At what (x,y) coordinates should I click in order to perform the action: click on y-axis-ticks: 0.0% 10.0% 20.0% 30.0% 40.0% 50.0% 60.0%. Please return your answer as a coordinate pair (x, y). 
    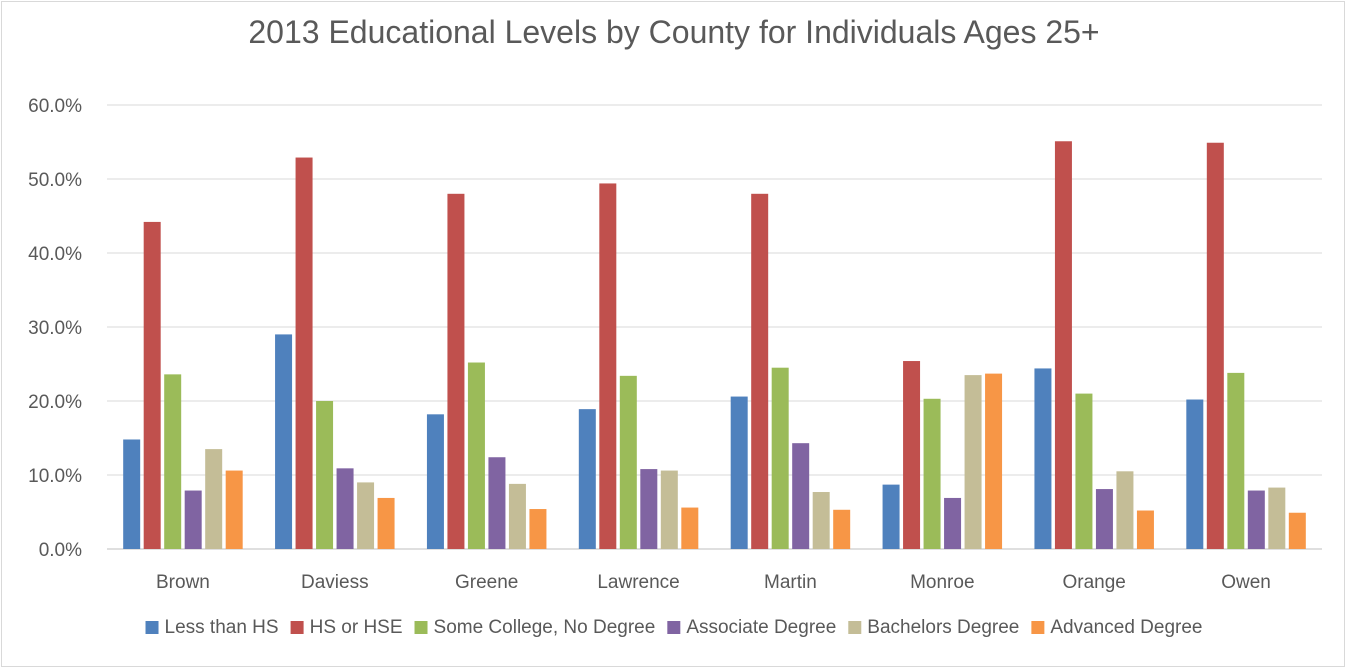
    Looking at the image, I should click on (55, 328).